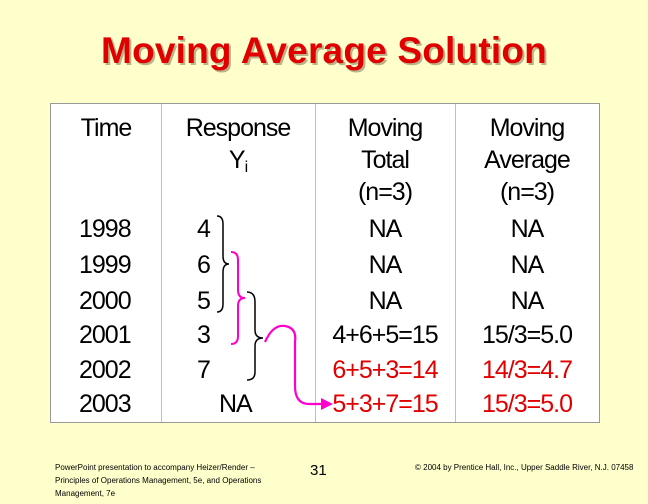 This screenshot has width=648, height=504. What do you see at coordinates (324, 50) in the screenshot?
I see `slide-title: Moving Average Solution` at bounding box center [324, 50].